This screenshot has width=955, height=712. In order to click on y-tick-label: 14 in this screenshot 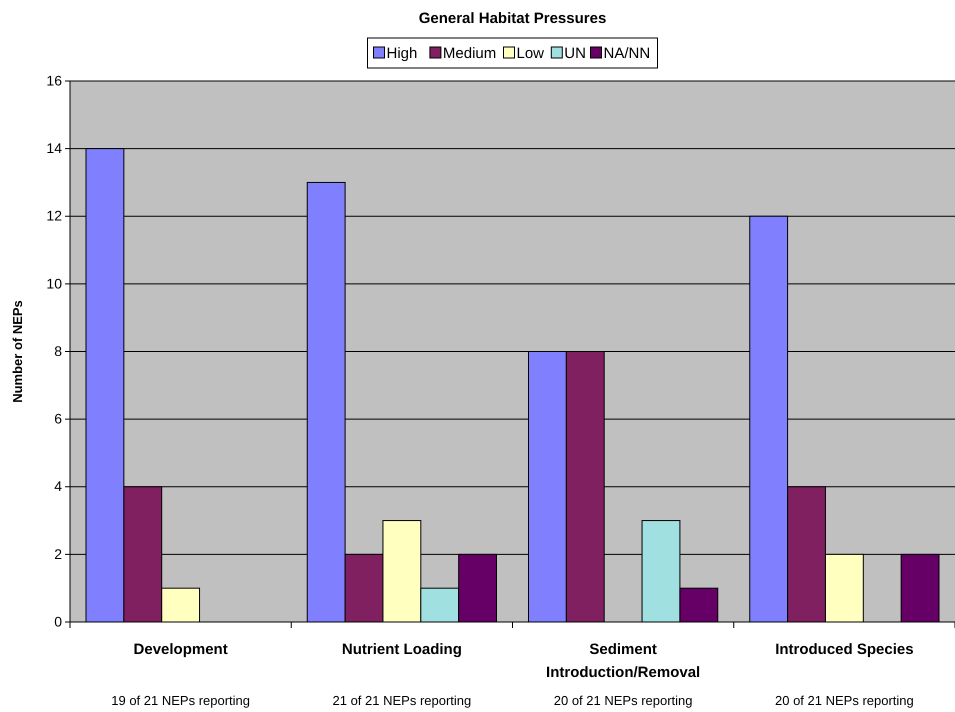, I will do `click(54, 148)`.